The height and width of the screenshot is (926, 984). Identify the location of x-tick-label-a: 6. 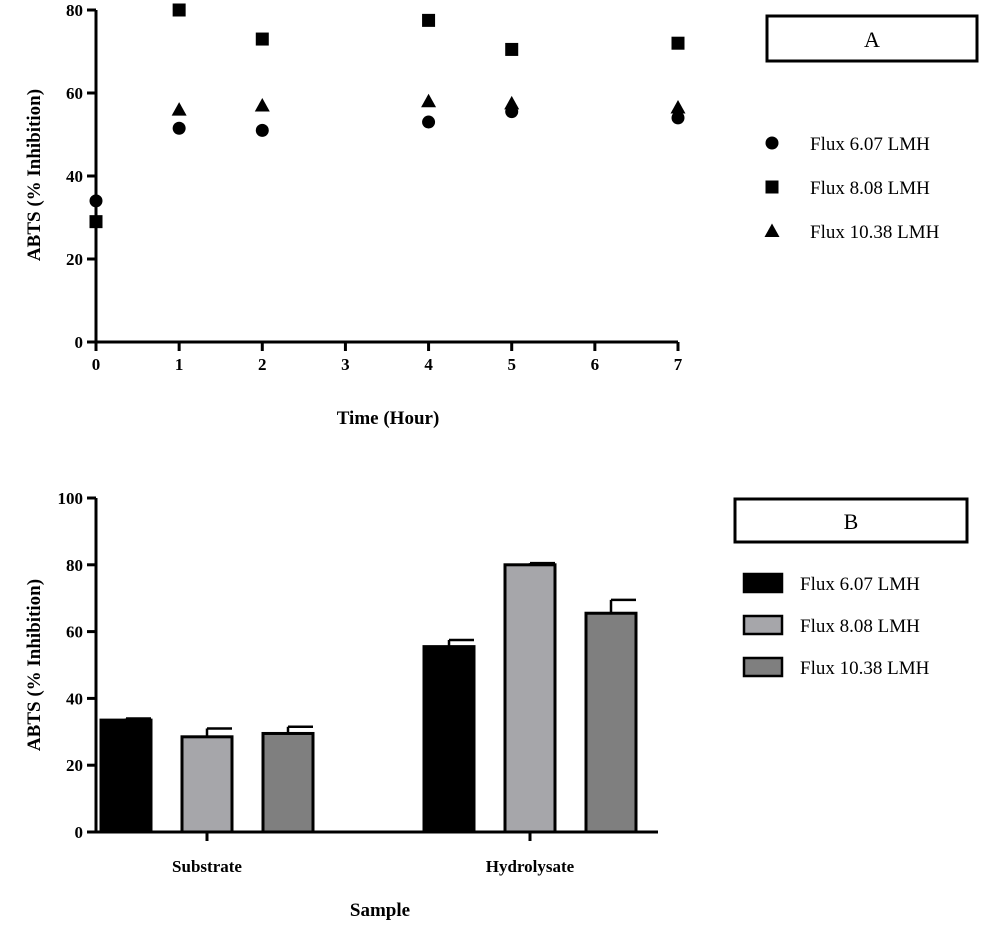
(595, 364).